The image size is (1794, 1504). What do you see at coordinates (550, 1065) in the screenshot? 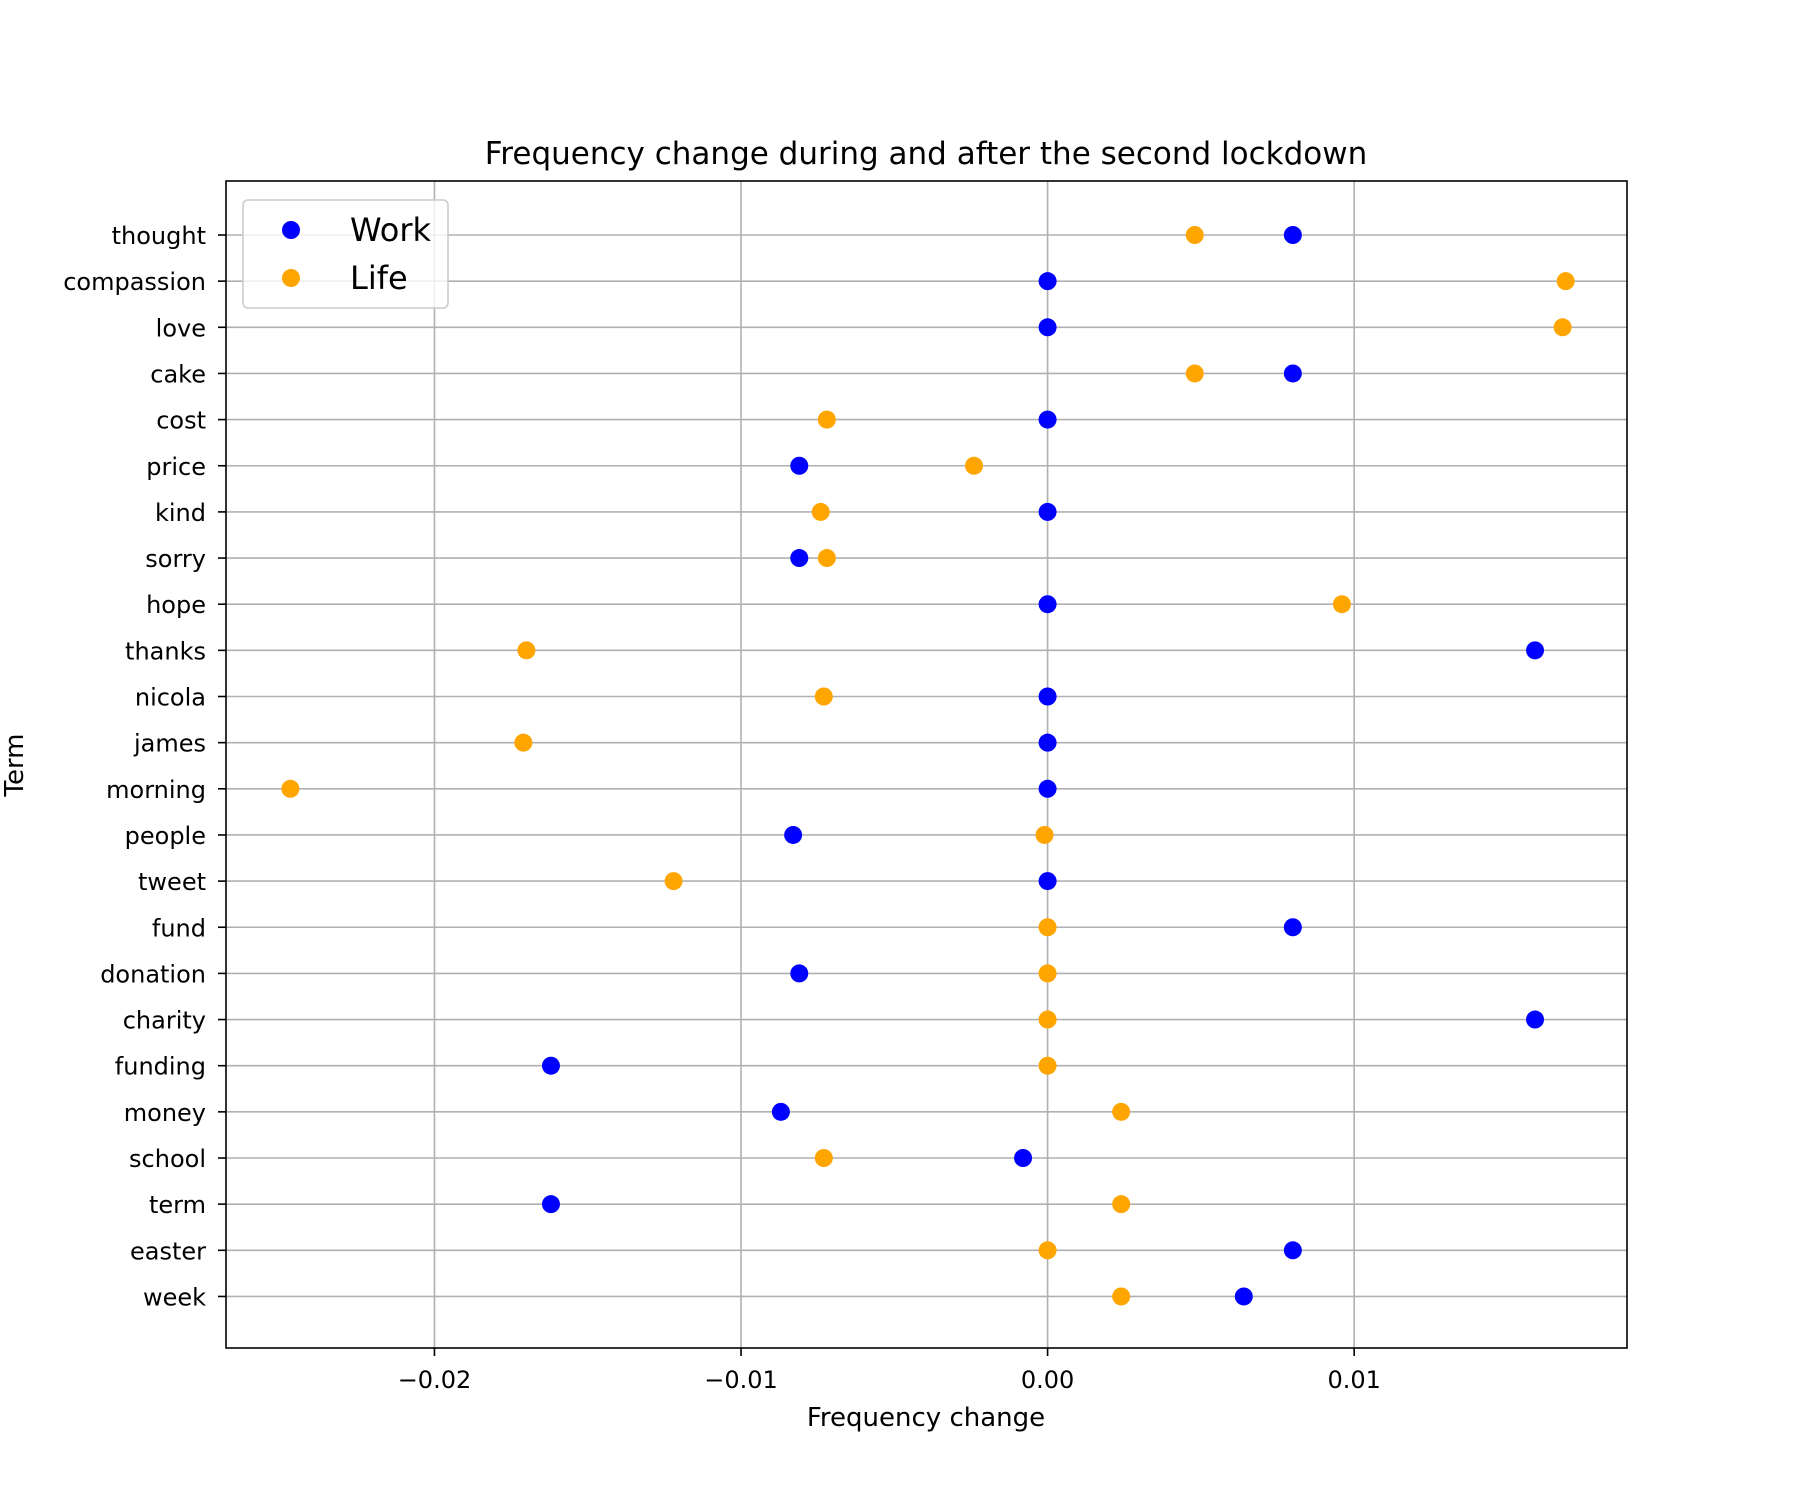
I see `point-work-funding` at bounding box center [550, 1065].